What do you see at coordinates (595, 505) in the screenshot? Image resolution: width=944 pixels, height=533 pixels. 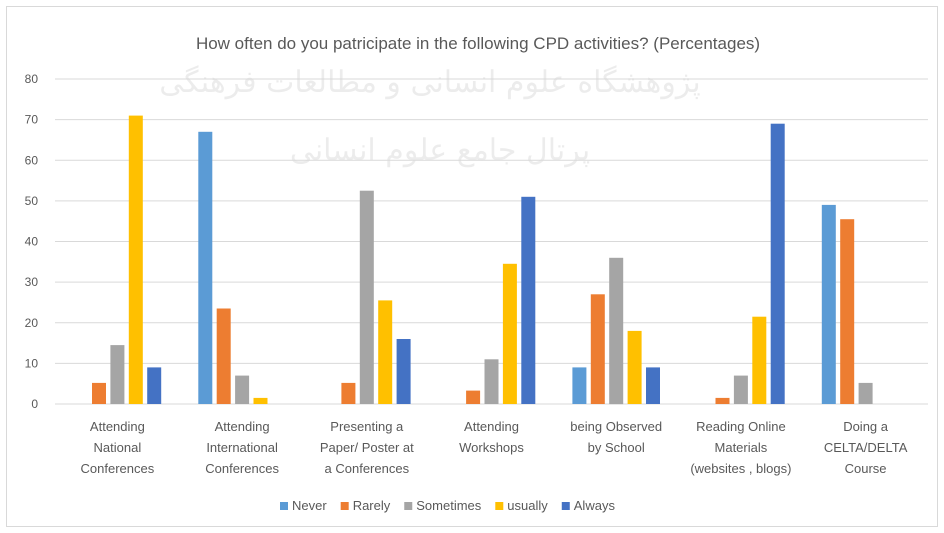 I see `legend-label-always: Always` at bounding box center [595, 505].